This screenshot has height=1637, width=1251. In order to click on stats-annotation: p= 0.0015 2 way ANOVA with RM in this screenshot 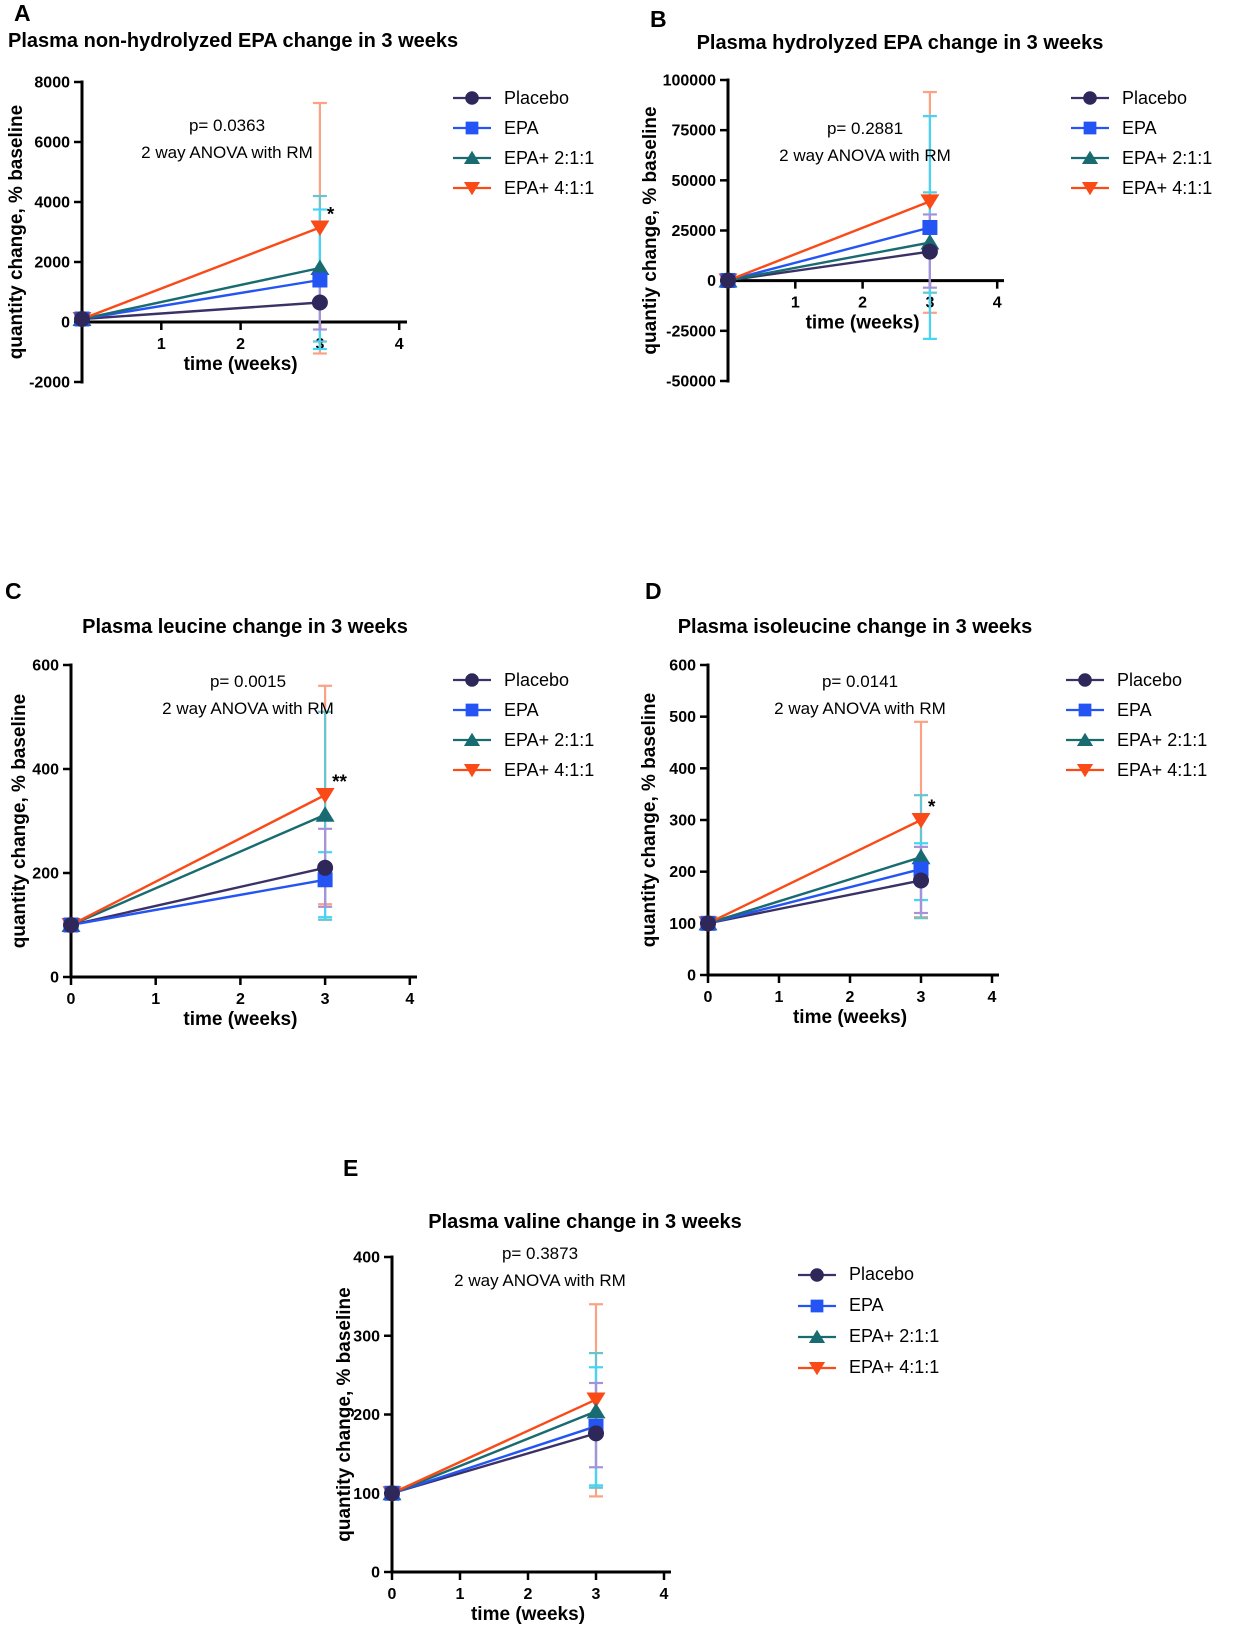, I will do `click(248, 695)`.